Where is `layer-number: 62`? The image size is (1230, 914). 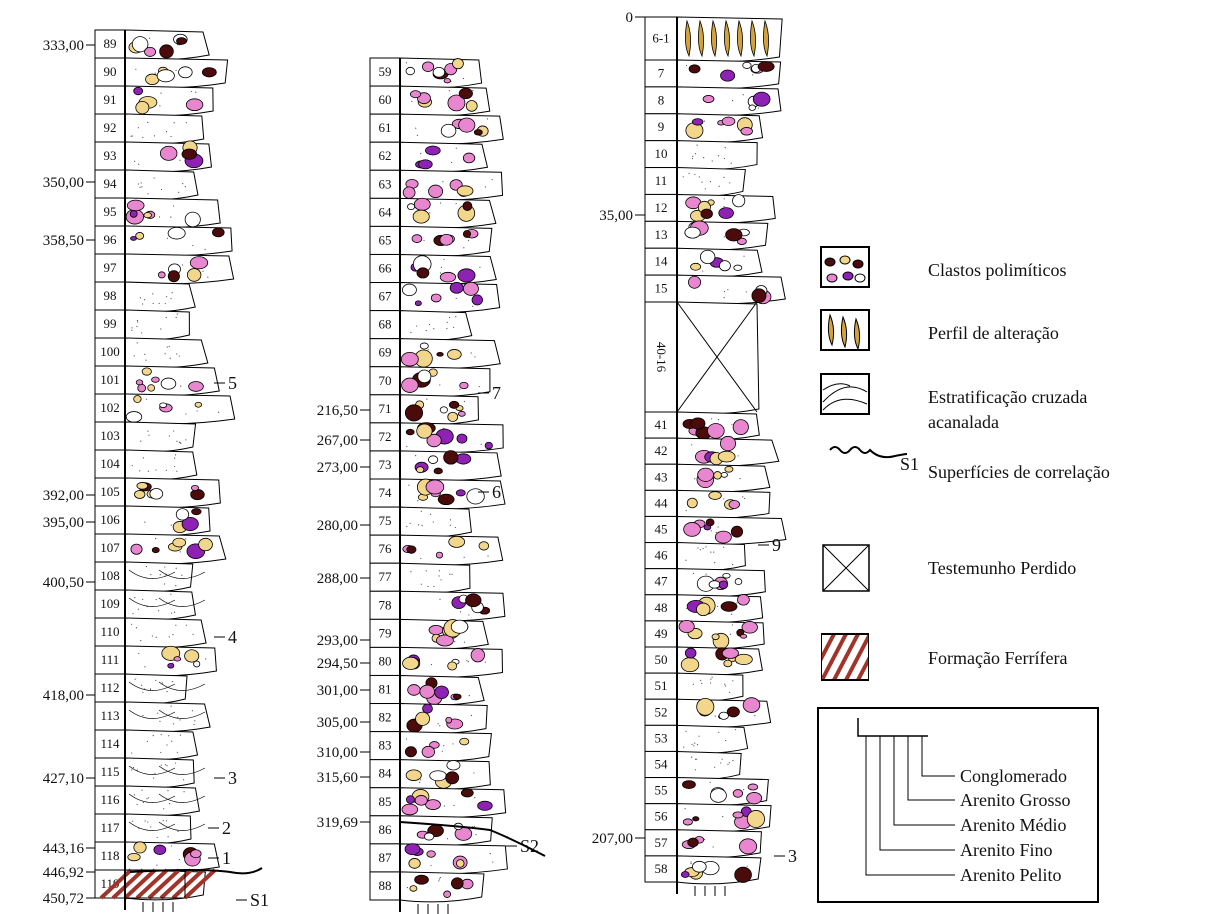 layer-number: 62 is located at coordinates (385, 155).